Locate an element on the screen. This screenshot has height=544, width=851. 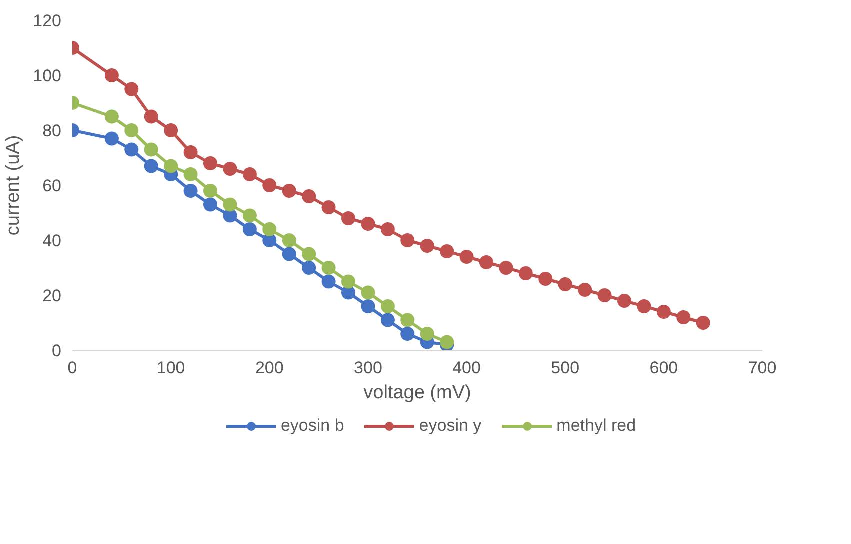
y-tick-label: 40 is located at coordinates (52, 241).